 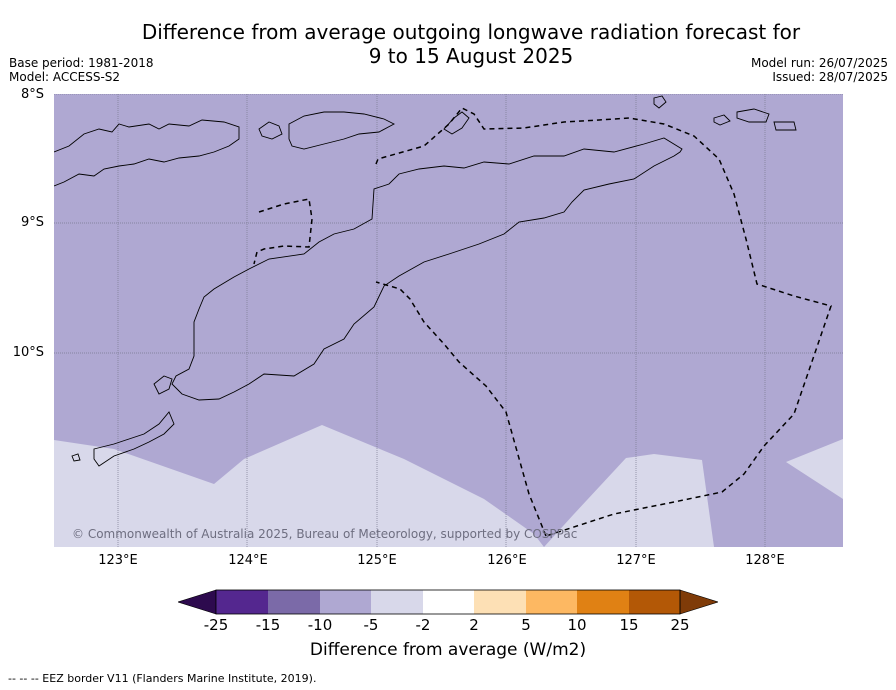 What do you see at coordinates (81, 63) in the screenshot?
I see `base-period: Base period: 1981-2018` at bounding box center [81, 63].